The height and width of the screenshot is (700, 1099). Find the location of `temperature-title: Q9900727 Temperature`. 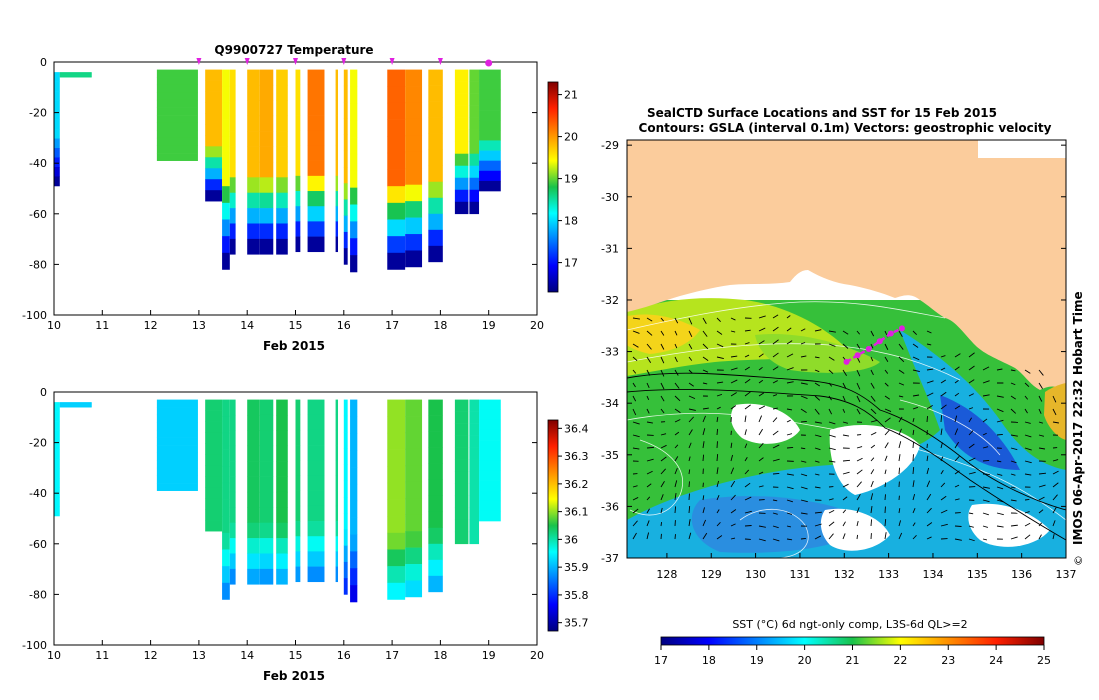

temperature-title: Q9900727 Temperature is located at coordinates (293, 50).